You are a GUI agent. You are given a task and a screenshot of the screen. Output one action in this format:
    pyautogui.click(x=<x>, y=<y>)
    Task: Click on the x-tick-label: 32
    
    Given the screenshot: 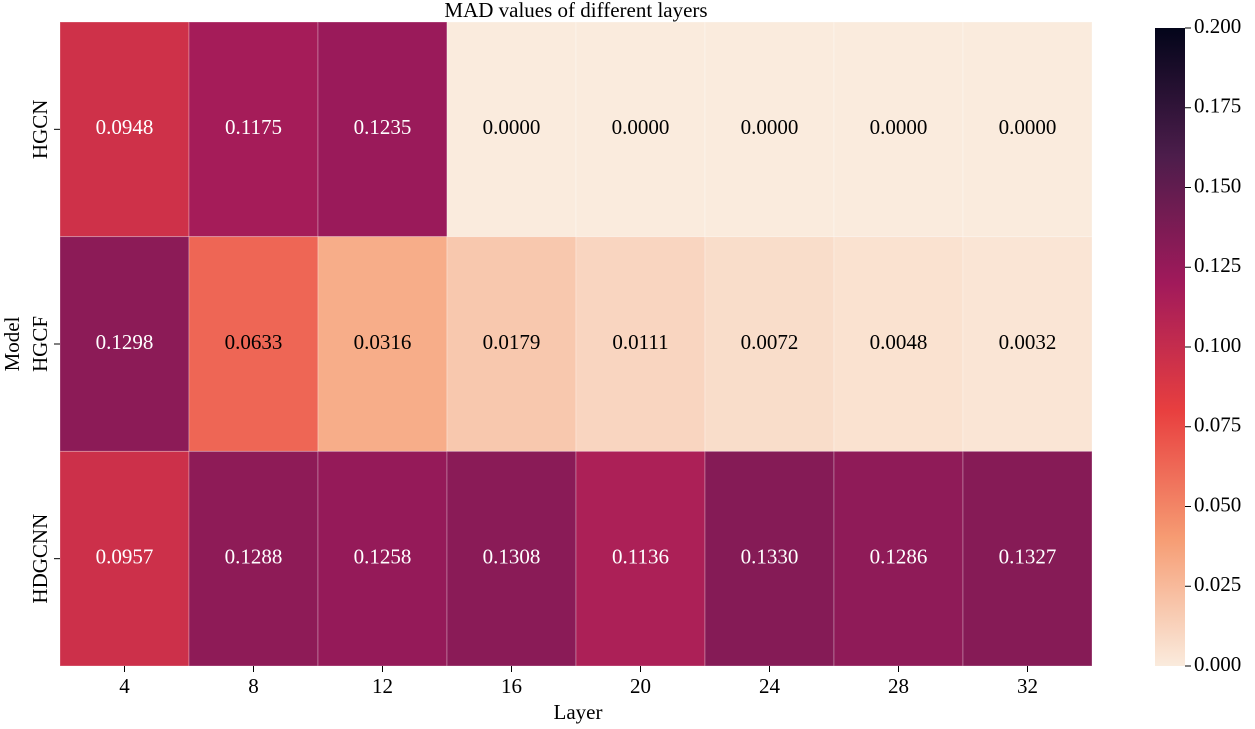 What is the action you would take?
    pyautogui.click(x=1027, y=686)
    